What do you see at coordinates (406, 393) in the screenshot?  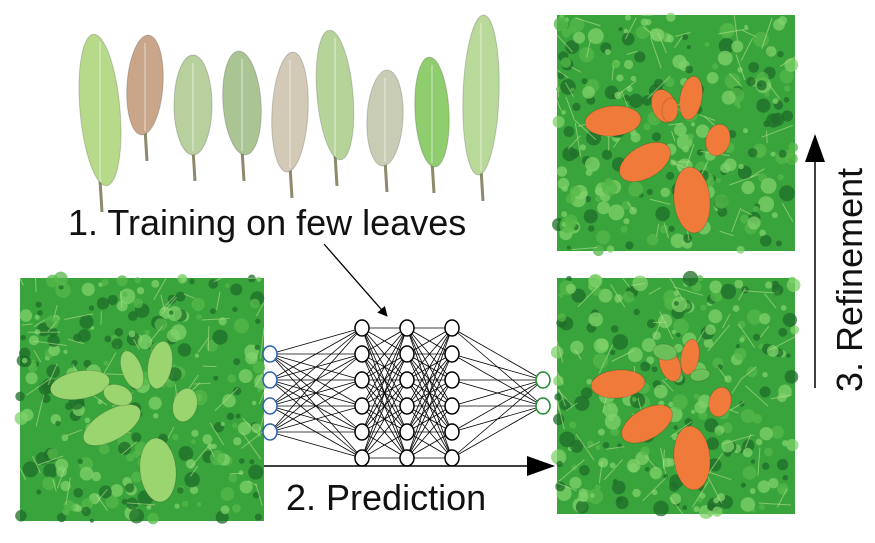 I see `neural-network` at bounding box center [406, 393].